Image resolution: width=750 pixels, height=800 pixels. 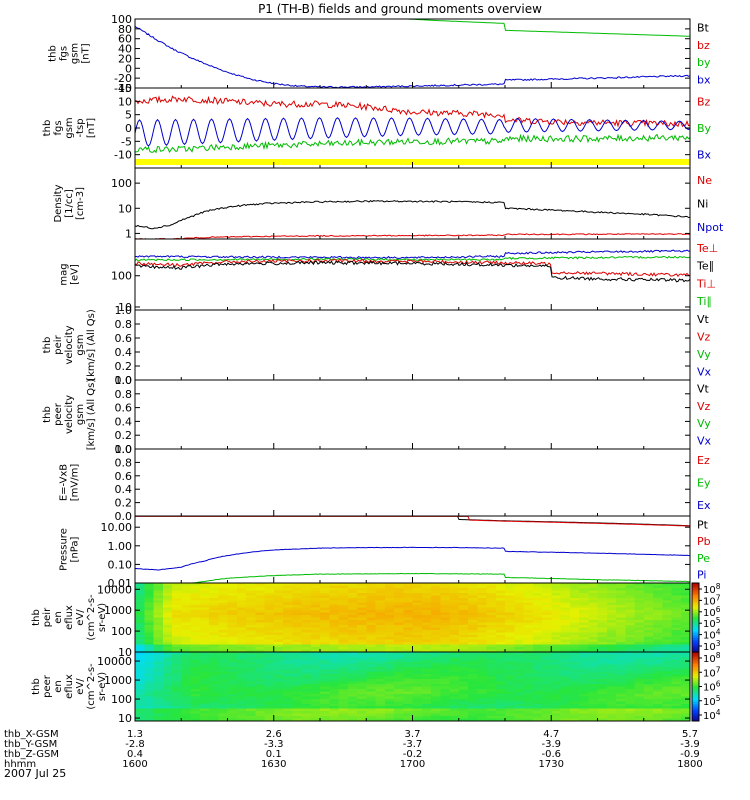 What do you see at coordinates (134, 764) in the screenshot?
I see `x-annotation-value: 1600` at bounding box center [134, 764].